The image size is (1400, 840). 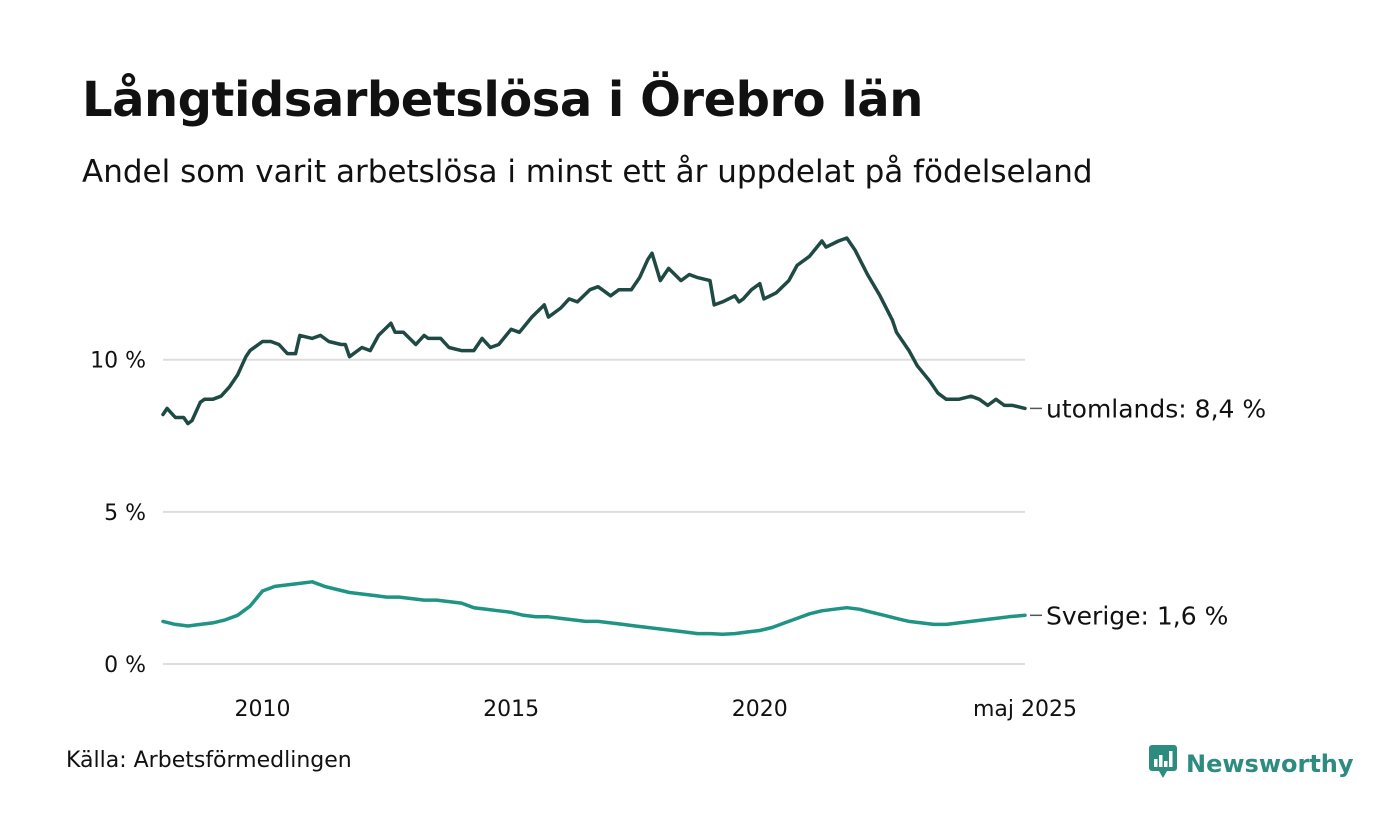 I want to click on end-labels: utomlands: 8,4 % Sverige: 1,6 %, so click(x=1148, y=512).